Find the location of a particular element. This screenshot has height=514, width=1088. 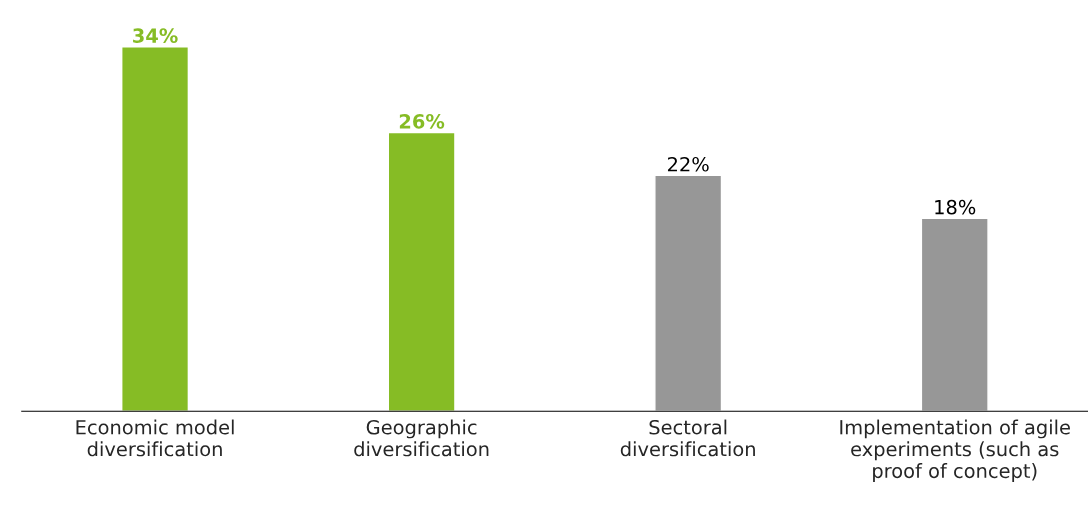

data-label: 22% is located at coordinates (688, 164).